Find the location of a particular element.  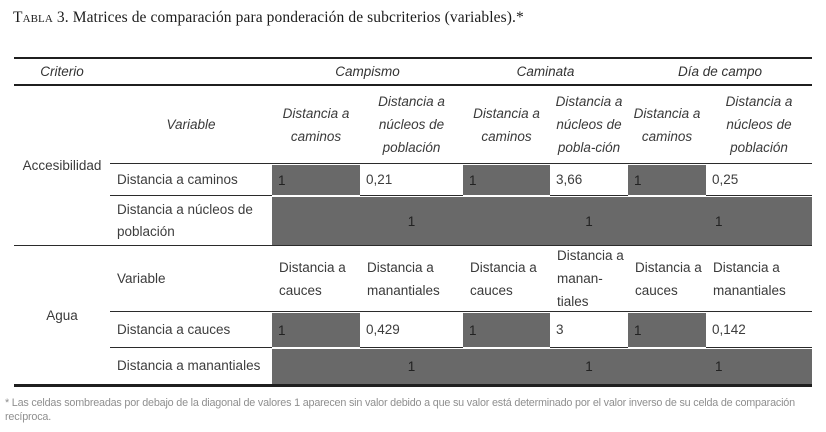

matrix-cell: 3 is located at coordinates (589, 330).